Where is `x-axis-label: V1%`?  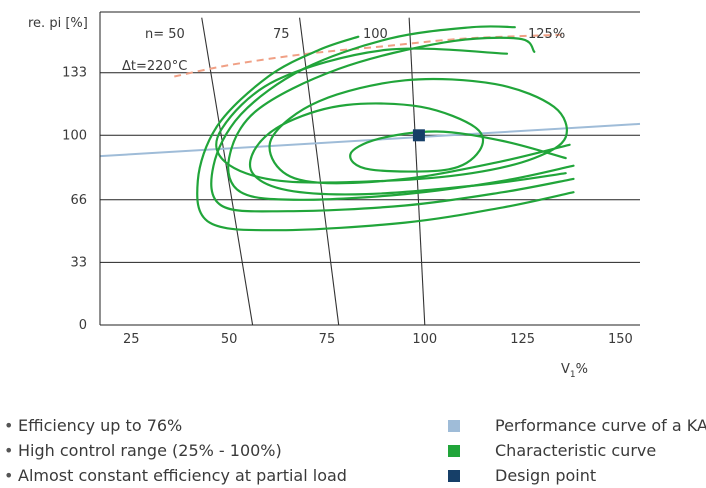 x-axis-label: V1% is located at coordinates (574, 371).